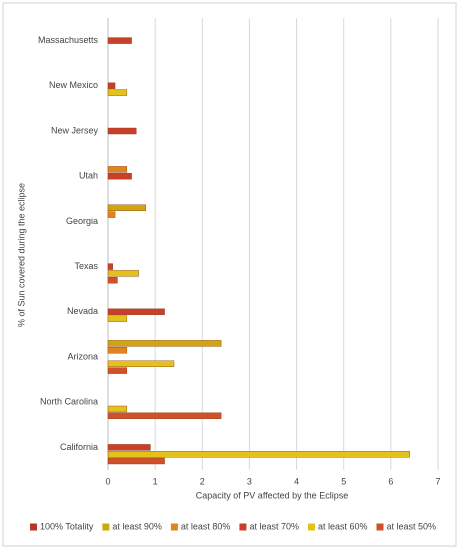 The image size is (460, 550). I want to click on x-tick-label: 2, so click(202, 481).